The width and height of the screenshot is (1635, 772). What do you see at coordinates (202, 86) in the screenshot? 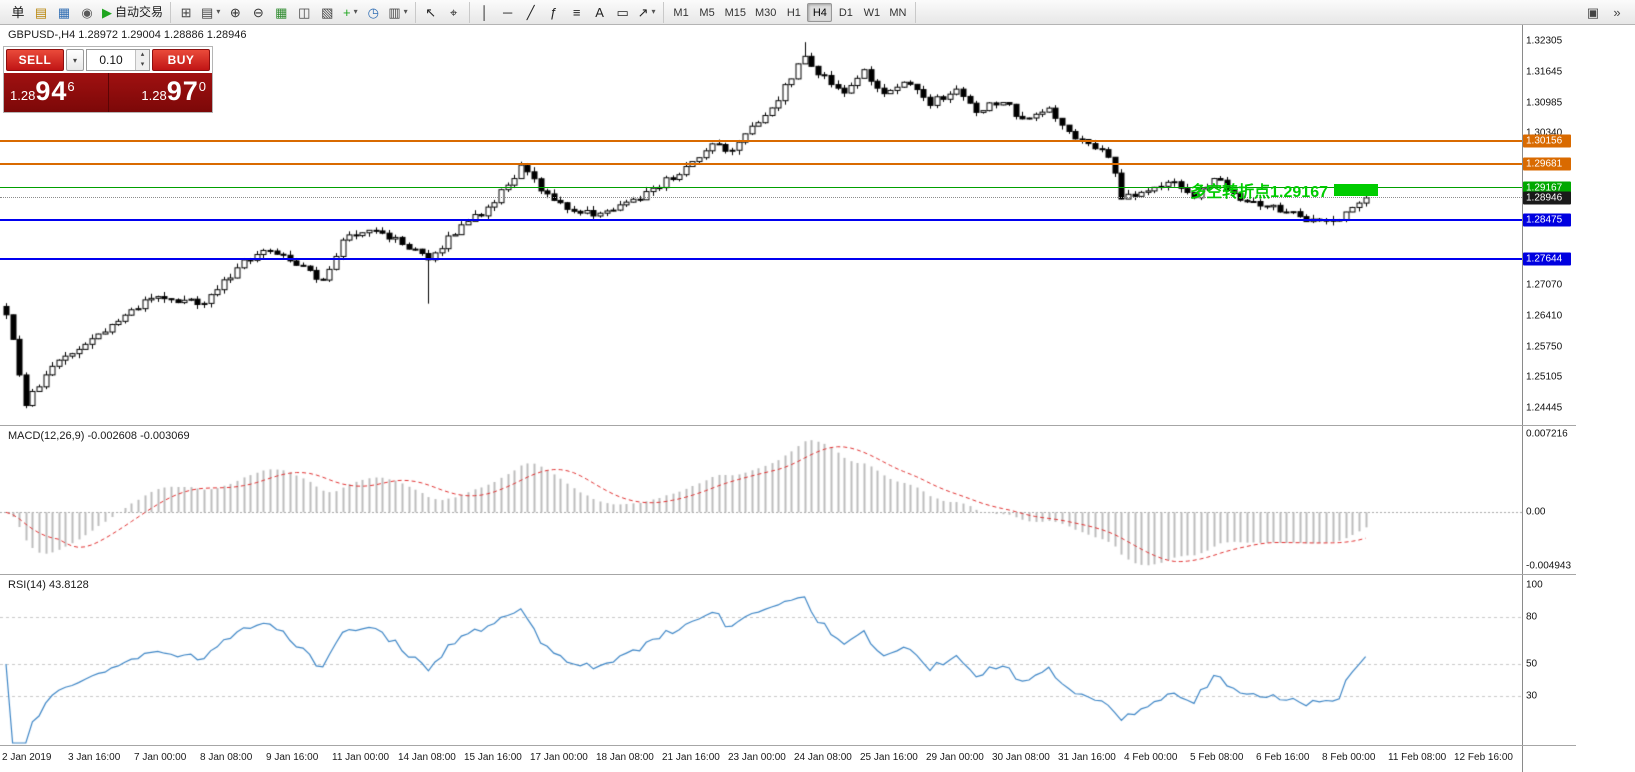
I see `ask-pipette: 0` at bounding box center [202, 86].